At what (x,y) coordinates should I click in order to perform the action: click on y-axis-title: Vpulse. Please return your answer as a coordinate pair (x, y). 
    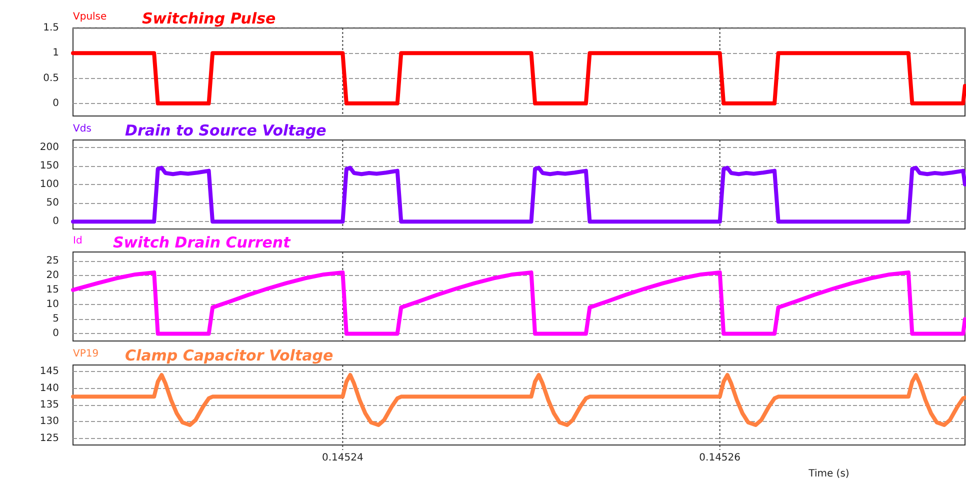
    Looking at the image, I should click on (90, 17).